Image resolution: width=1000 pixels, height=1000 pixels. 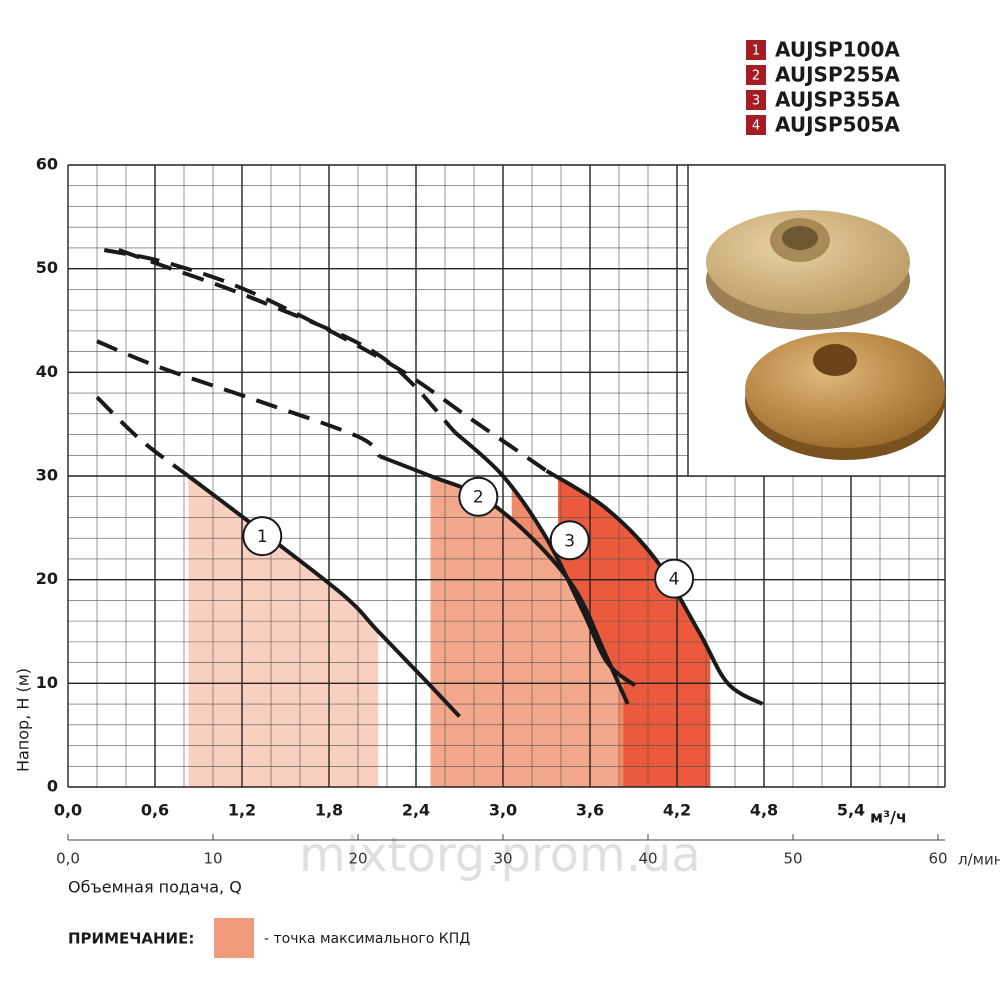 What do you see at coordinates (851, 810) in the screenshot?
I see `x-tick-label: 5,4` at bounding box center [851, 810].